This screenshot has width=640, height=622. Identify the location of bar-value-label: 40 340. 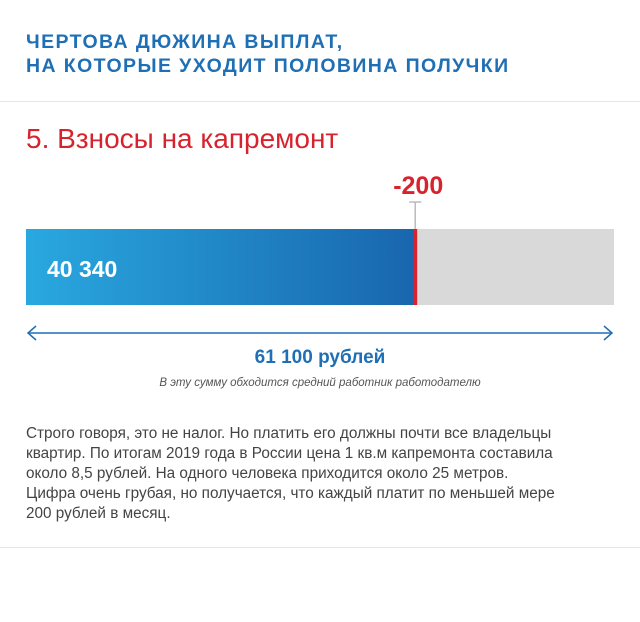
(82, 269).